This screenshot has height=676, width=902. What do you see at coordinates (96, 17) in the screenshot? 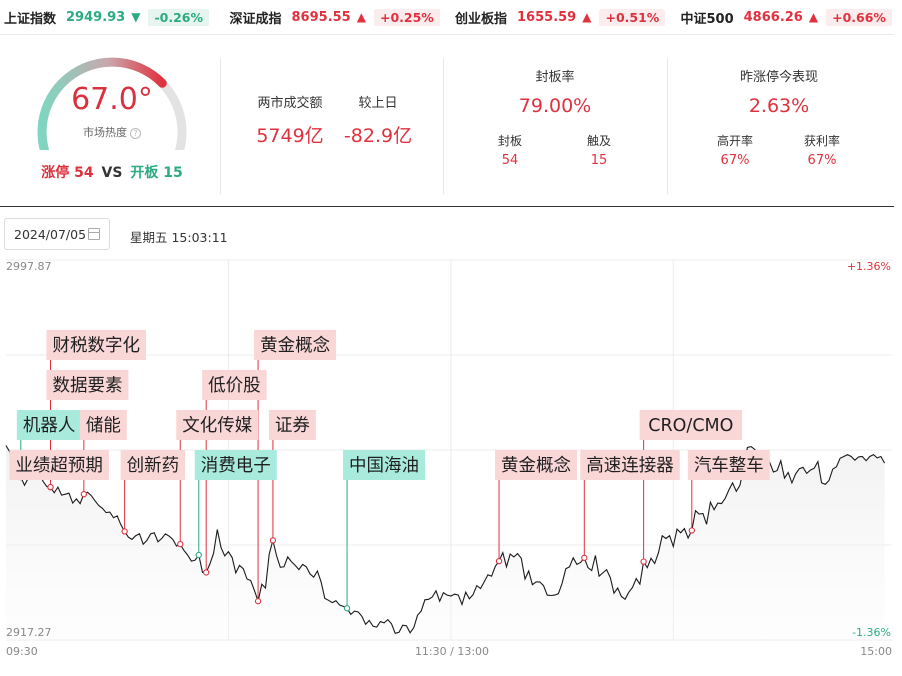
I see `index-value: 2949.93` at bounding box center [96, 17].